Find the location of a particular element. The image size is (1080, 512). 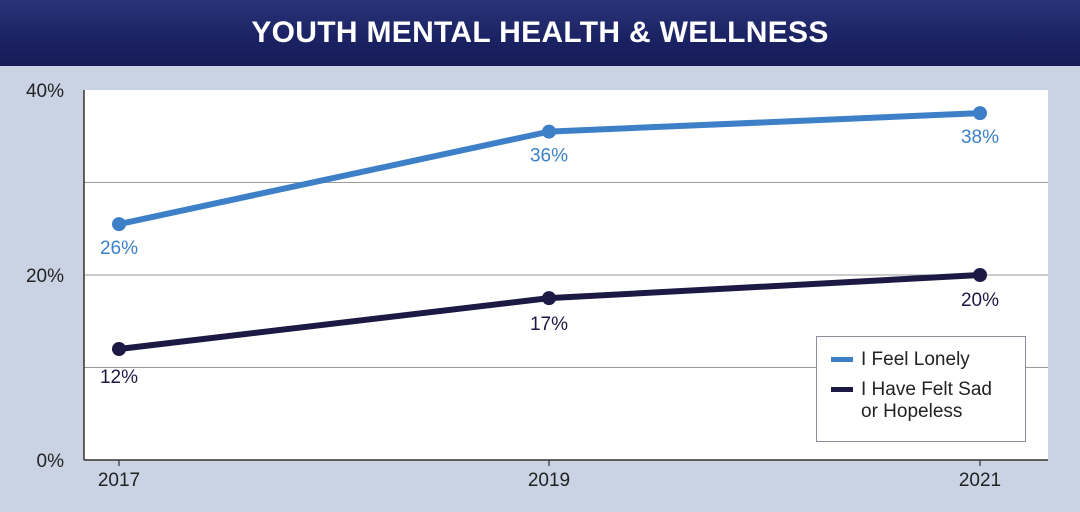

x-tick-labels: 2017 2019 2021 is located at coordinates (549, 475).